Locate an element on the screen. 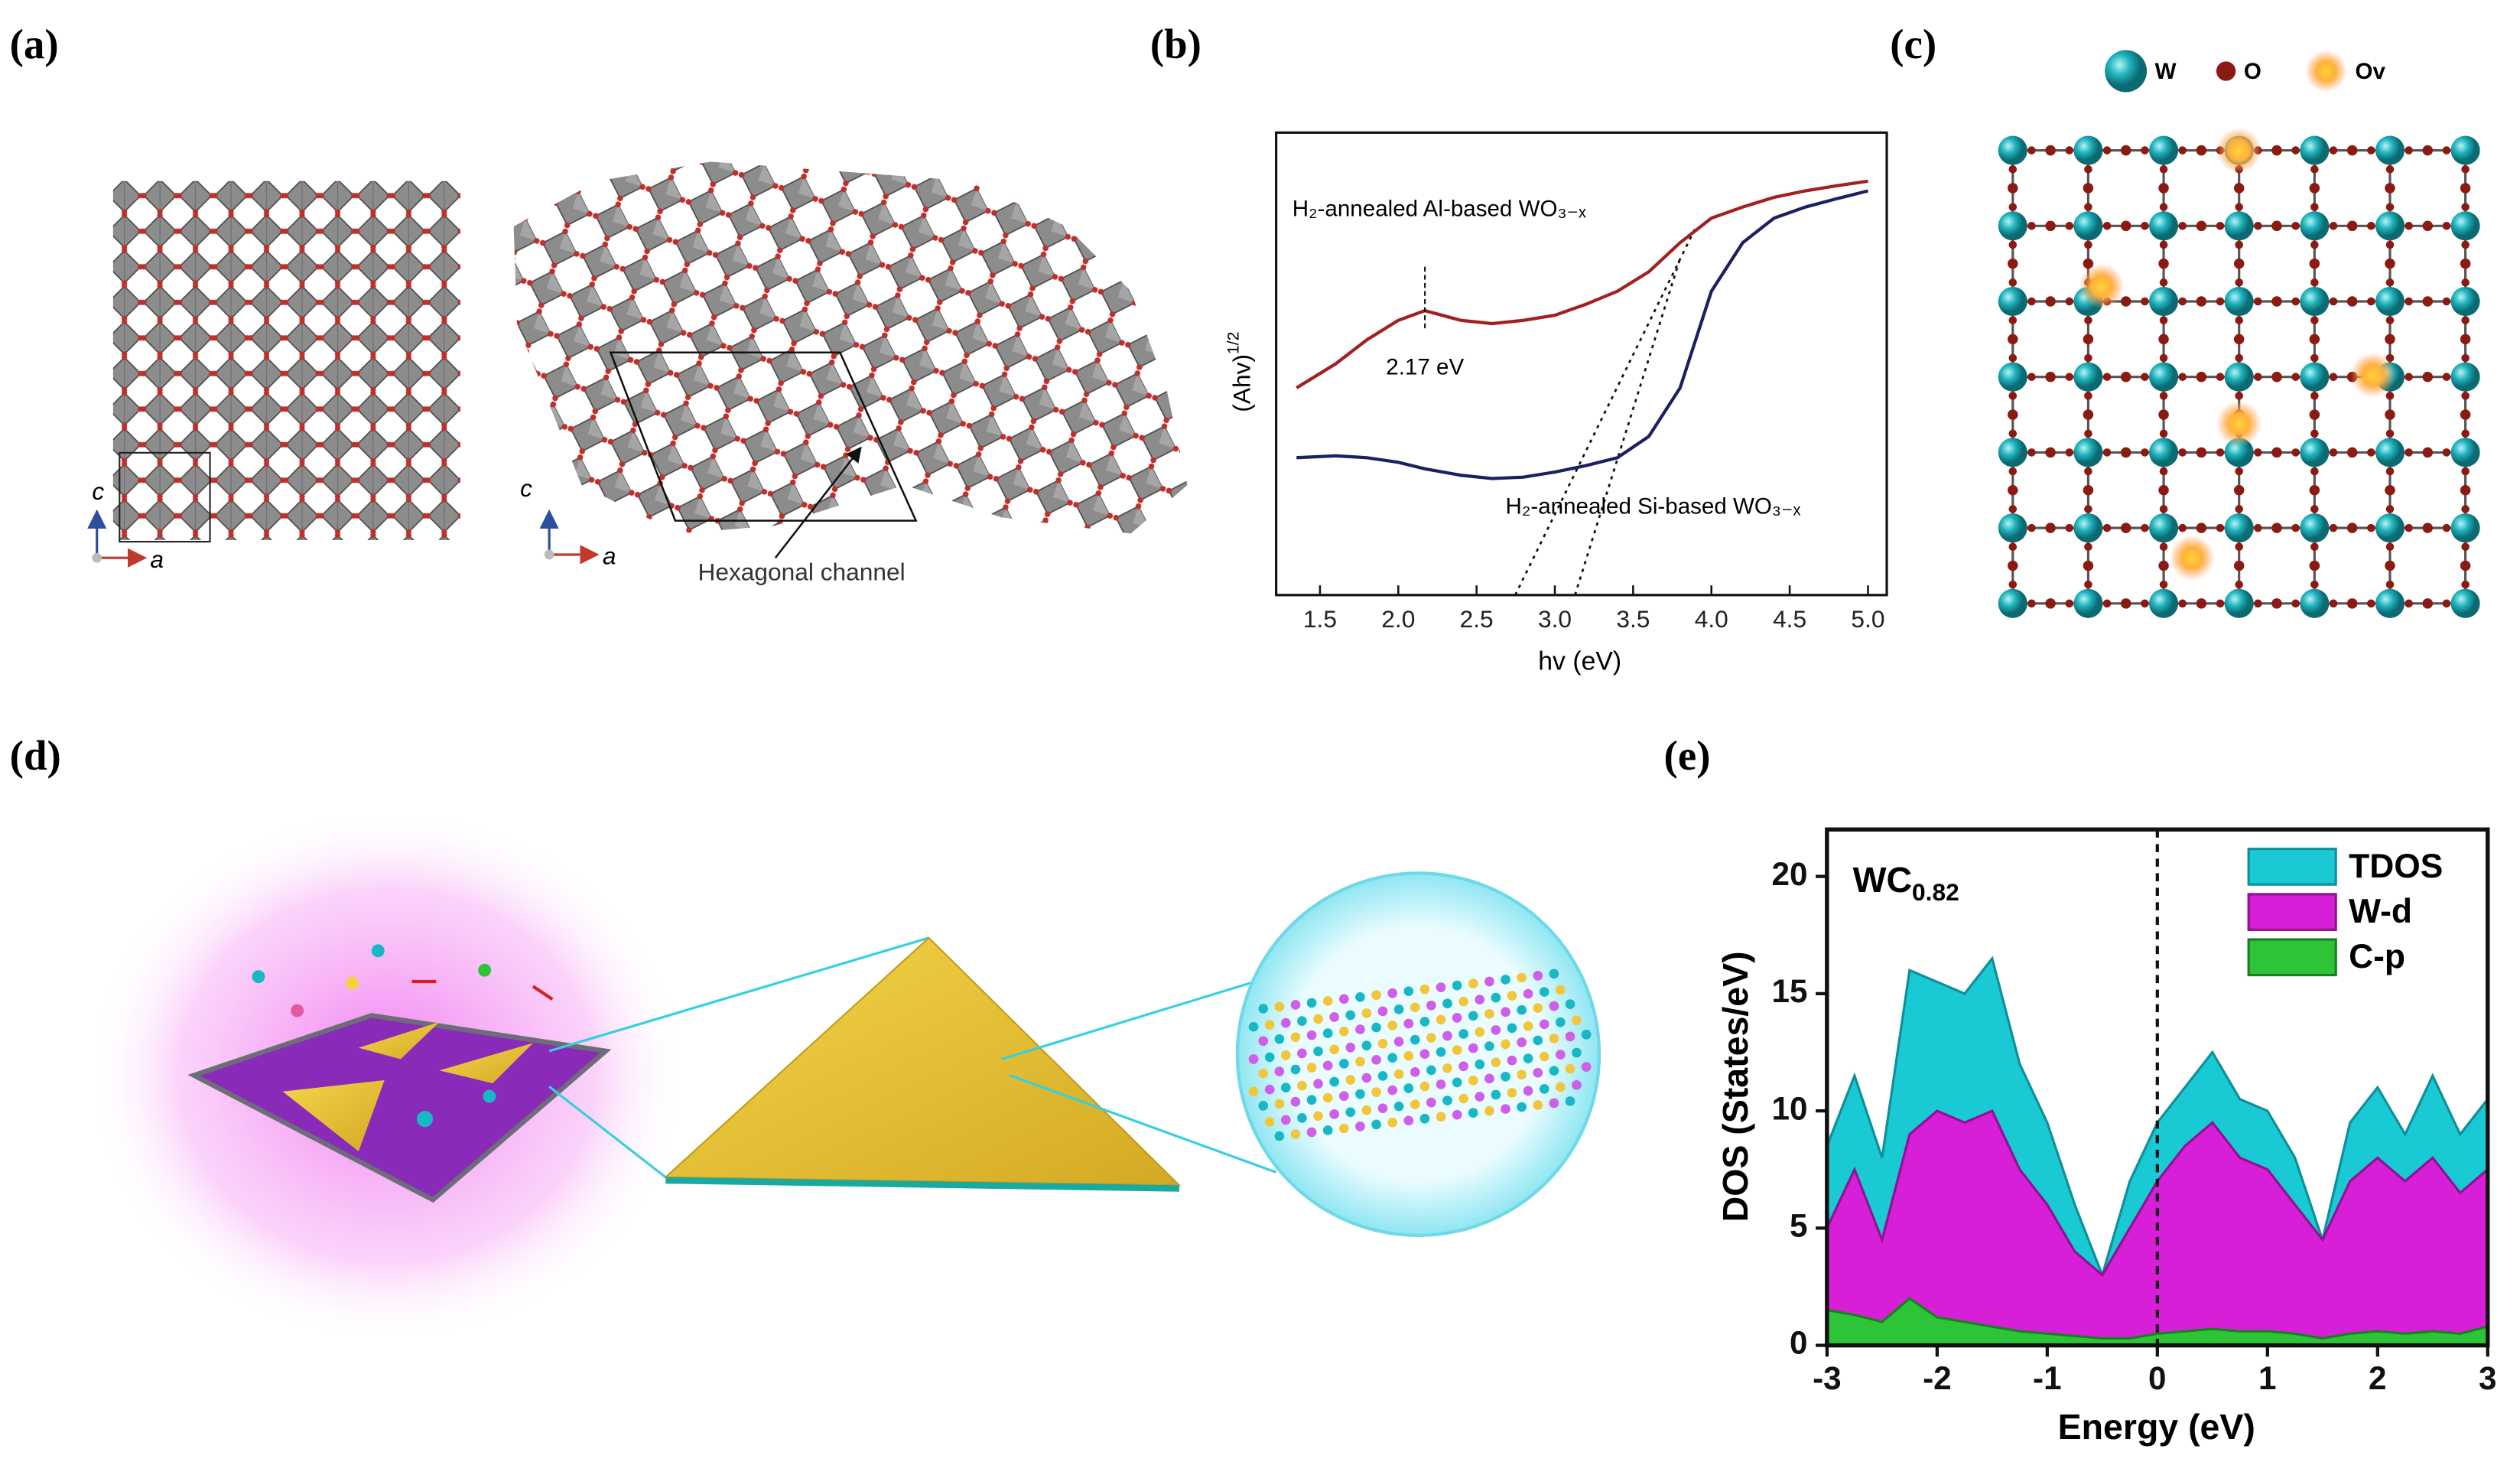 The image size is (2520, 1465). atom is located at coordinates (485, 970).